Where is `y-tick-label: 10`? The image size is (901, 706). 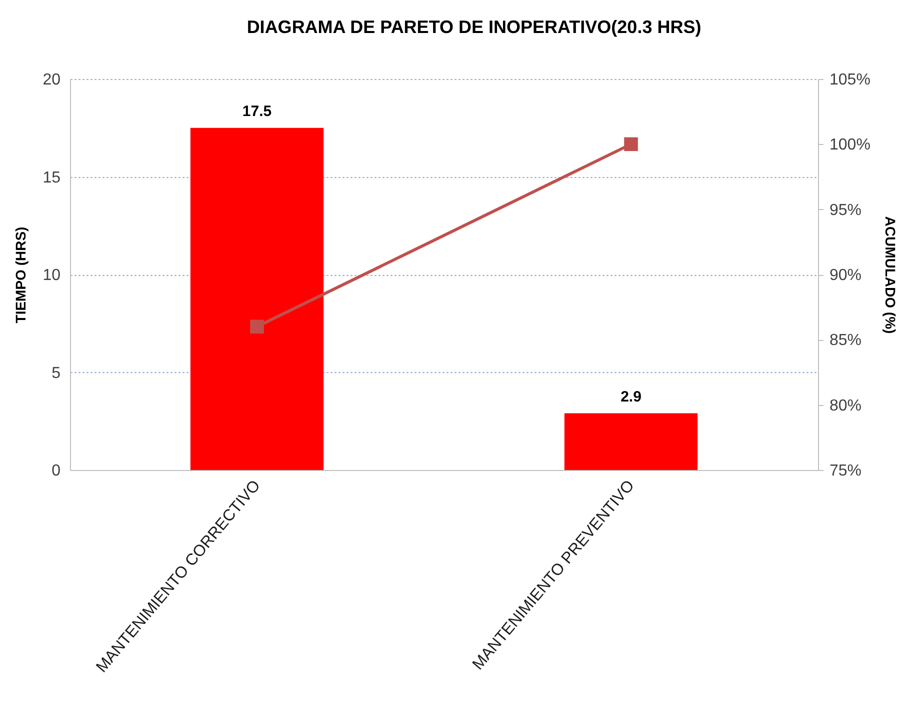
y-tick-label: 10 is located at coordinates (51, 275).